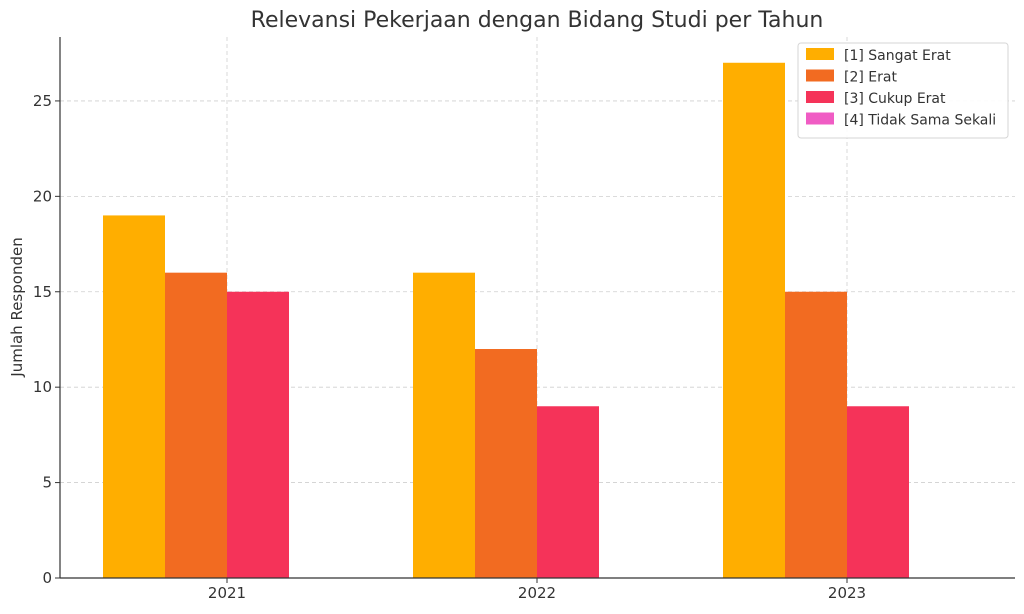 The height and width of the screenshot is (614, 1024). What do you see at coordinates (42, 292) in the screenshot?
I see `y-tick-label: 15` at bounding box center [42, 292].